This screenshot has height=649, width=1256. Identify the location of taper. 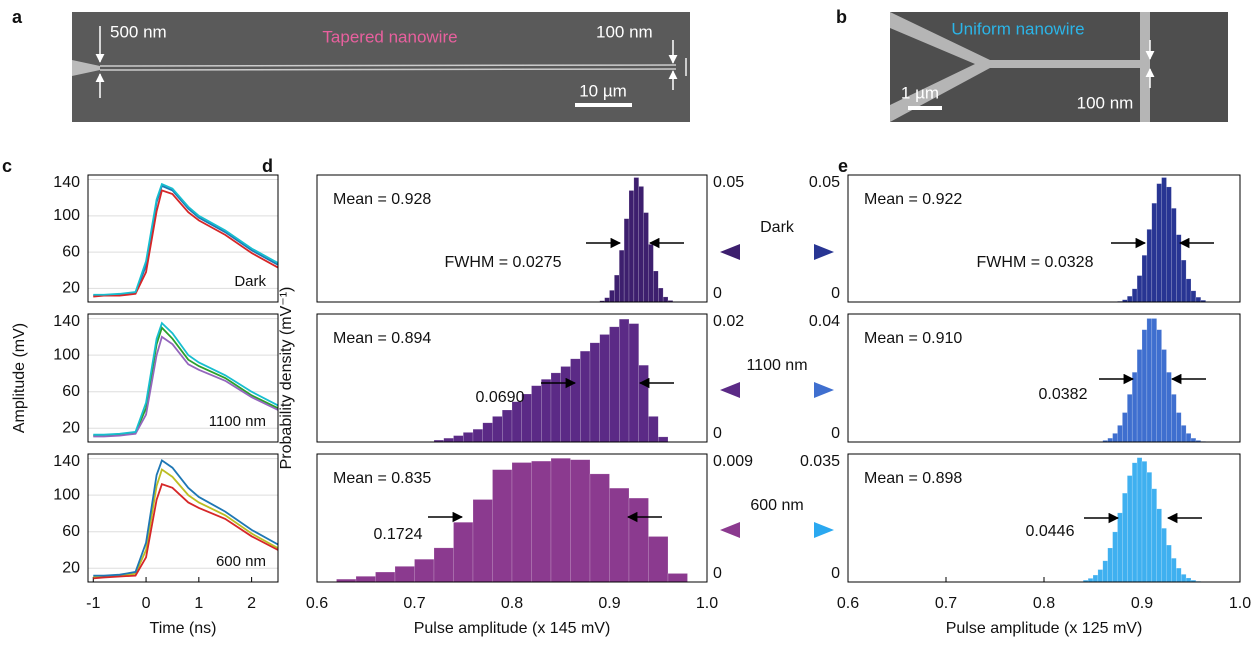
(86, 68).